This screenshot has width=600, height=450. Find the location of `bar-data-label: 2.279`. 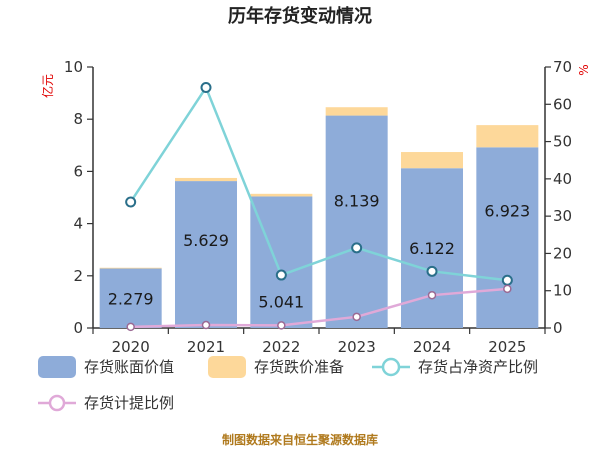

bar-data-label: 2.279 is located at coordinates (131, 298).